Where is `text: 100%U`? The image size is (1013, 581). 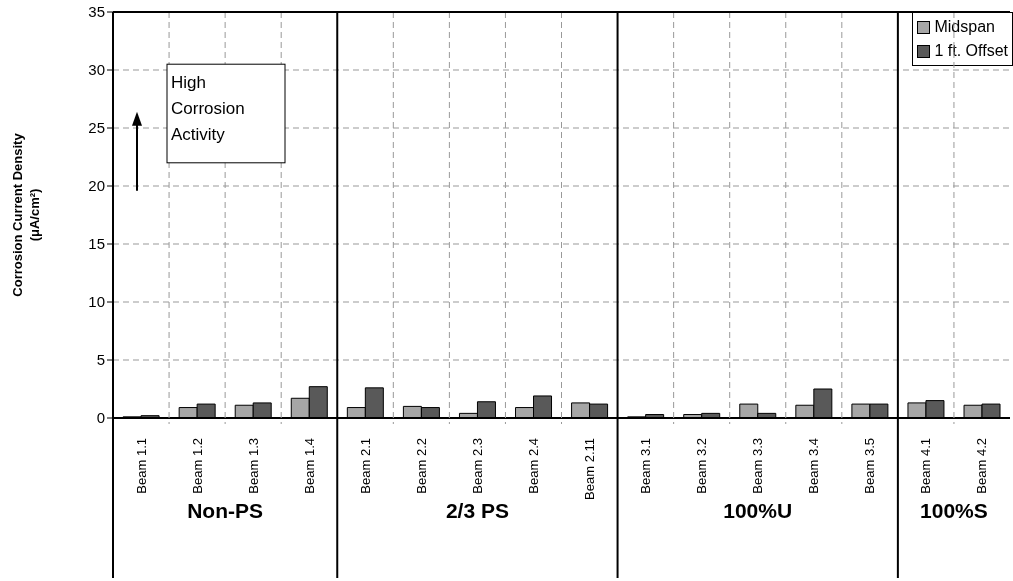
text: 100%U is located at coordinates (758, 510).